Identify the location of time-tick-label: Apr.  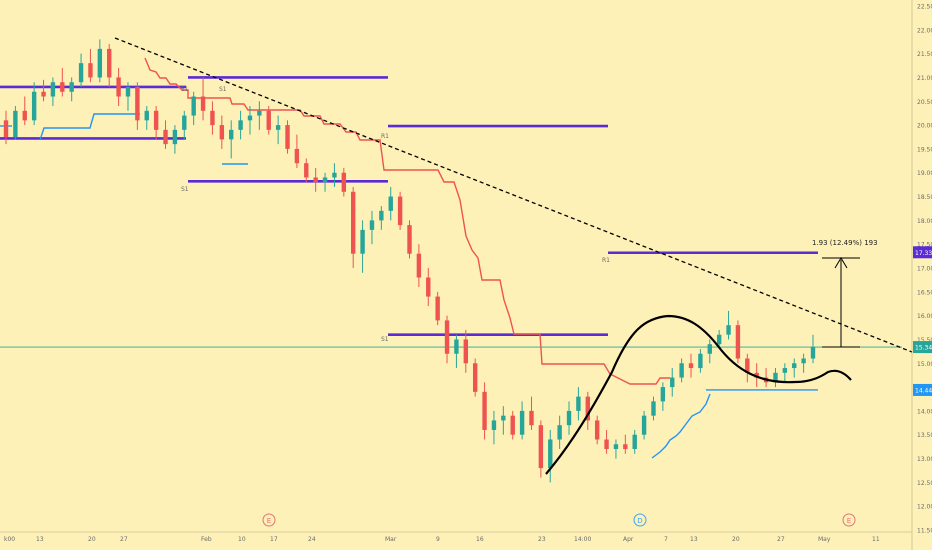
(628, 539).